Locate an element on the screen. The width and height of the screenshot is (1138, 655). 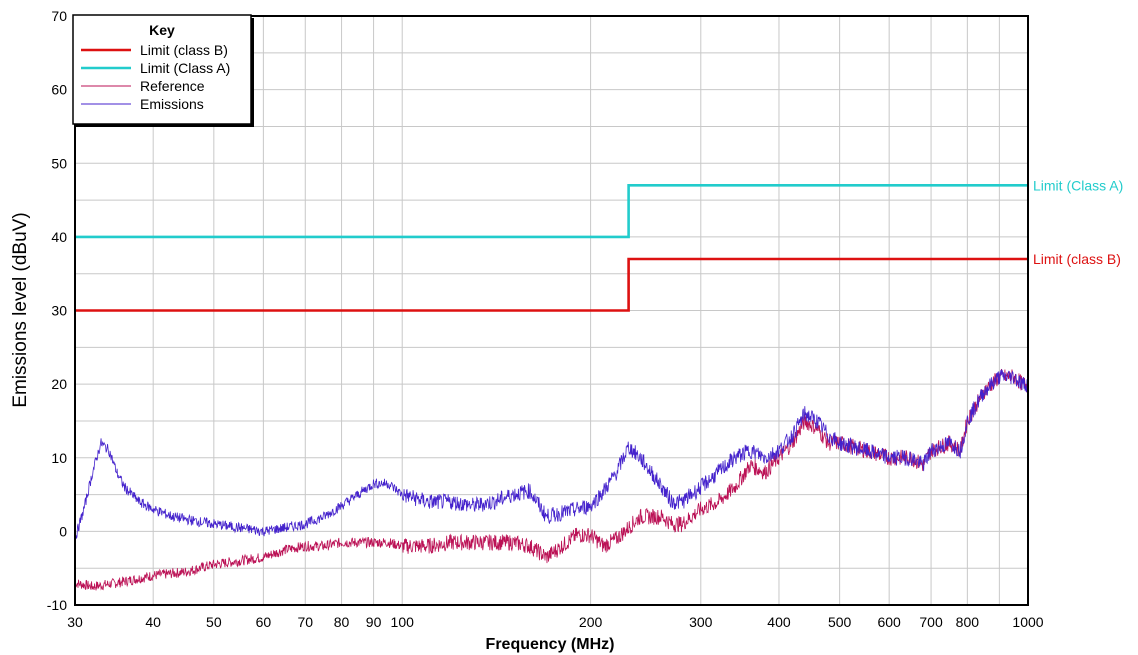
legend-title: Key is located at coordinates (162, 30).